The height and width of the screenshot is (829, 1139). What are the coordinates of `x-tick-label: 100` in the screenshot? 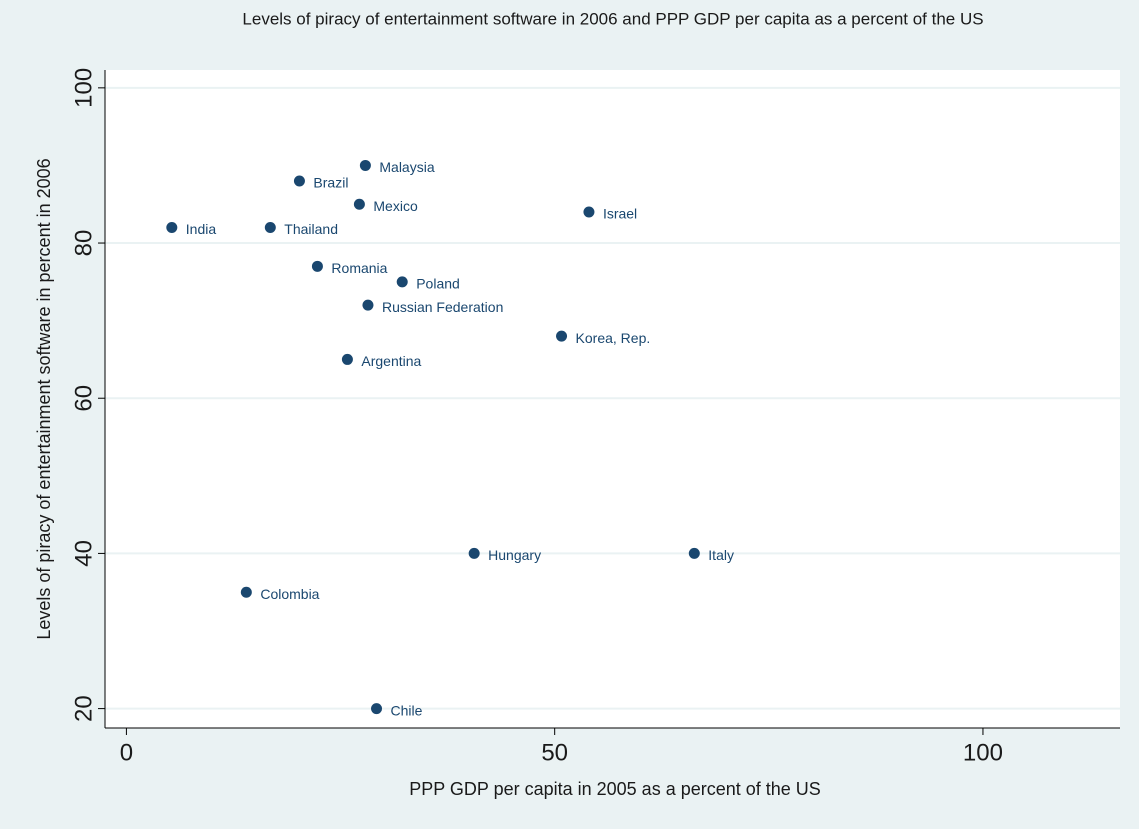 It's located at (983, 752).